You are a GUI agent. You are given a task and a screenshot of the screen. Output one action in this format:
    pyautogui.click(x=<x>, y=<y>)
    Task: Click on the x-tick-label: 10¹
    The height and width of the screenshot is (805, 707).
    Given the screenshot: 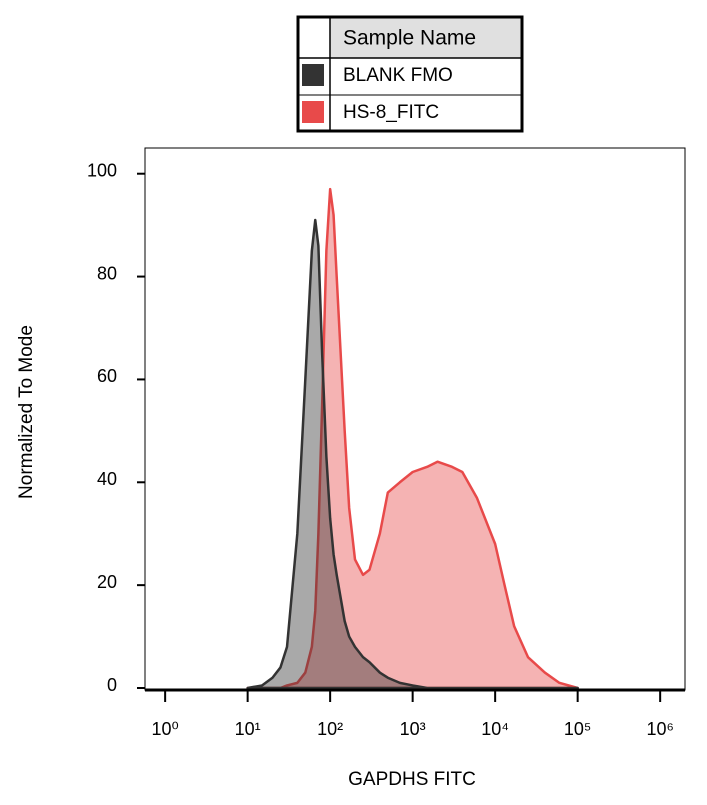 What is the action you would take?
    pyautogui.click(x=248, y=729)
    